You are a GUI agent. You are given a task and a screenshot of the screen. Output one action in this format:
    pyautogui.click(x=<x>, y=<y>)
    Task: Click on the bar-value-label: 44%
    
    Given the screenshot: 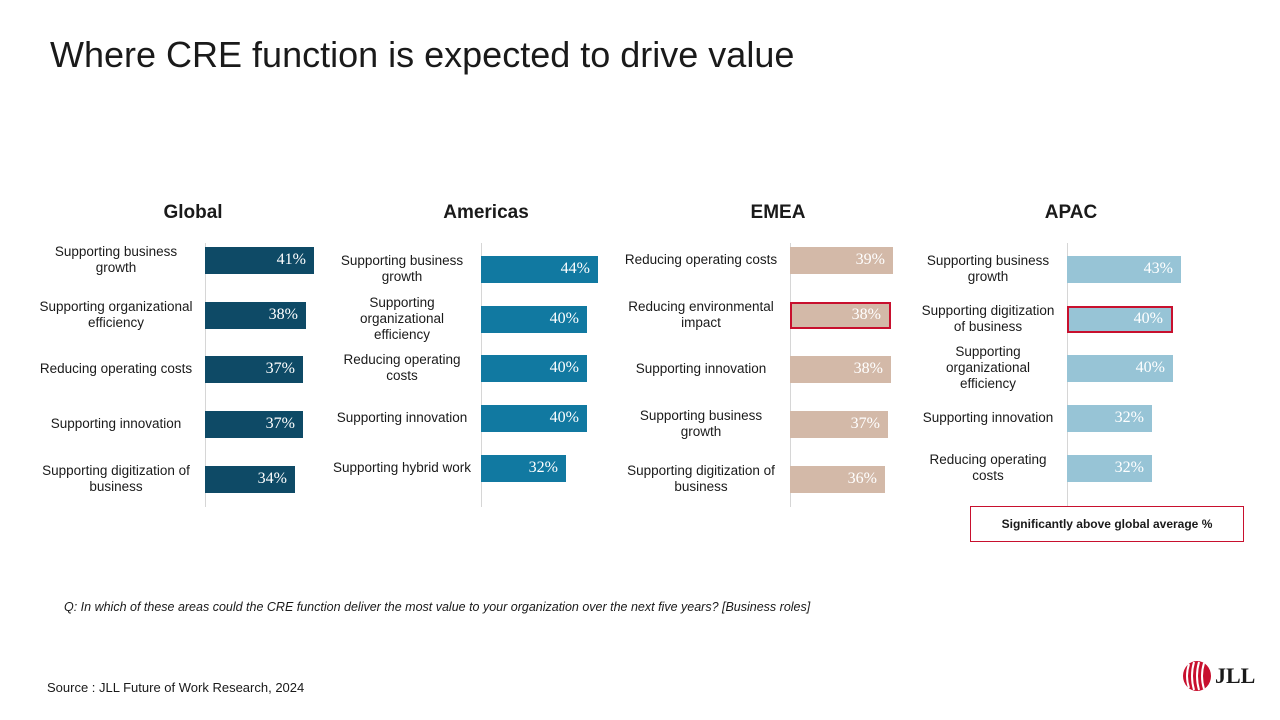 What is the action you would take?
    pyautogui.click(x=575, y=268)
    